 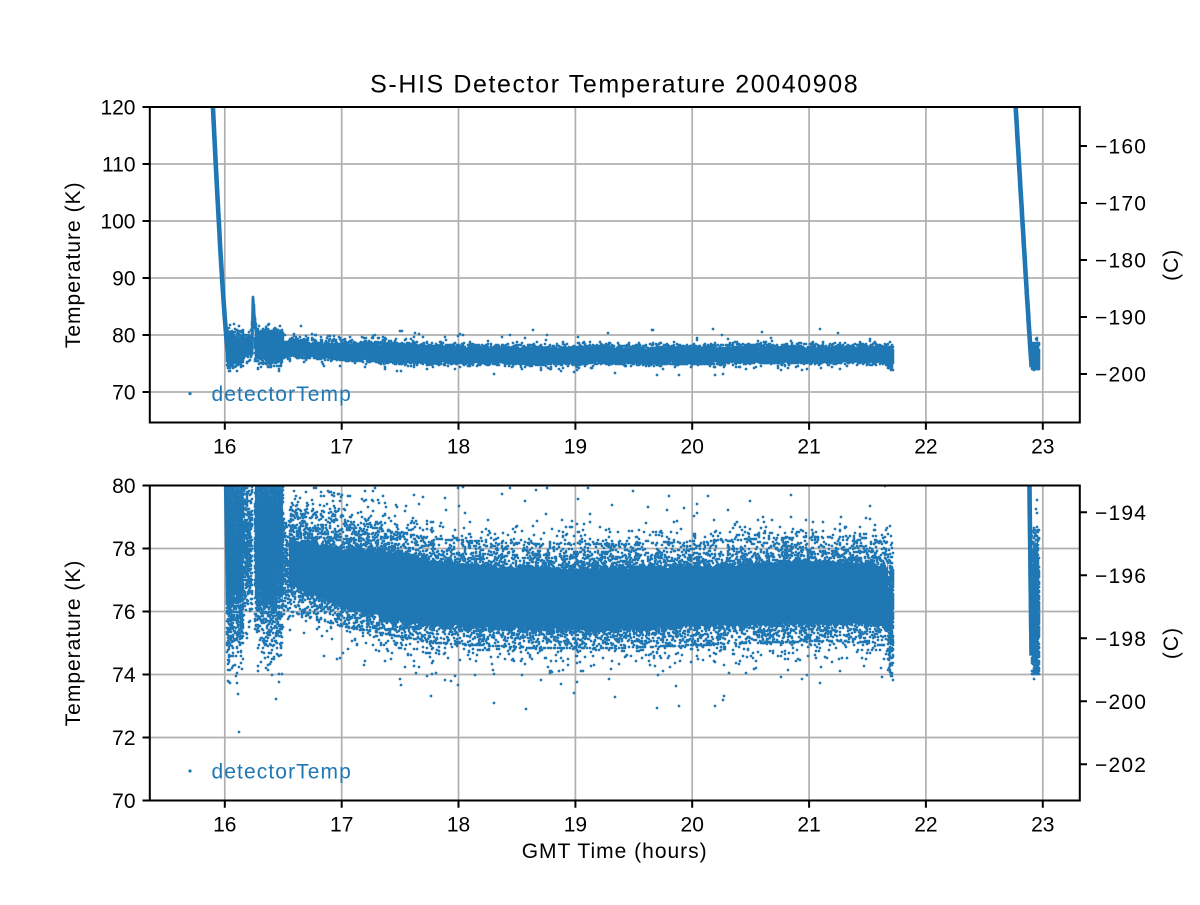 What do you see at coordinates (614, 84) in the screenshot?
I see `svg-text:S-HIS Detector Temperature 200: S-HIS Detector Temperature 20040908` at bounding box center [614, 84].